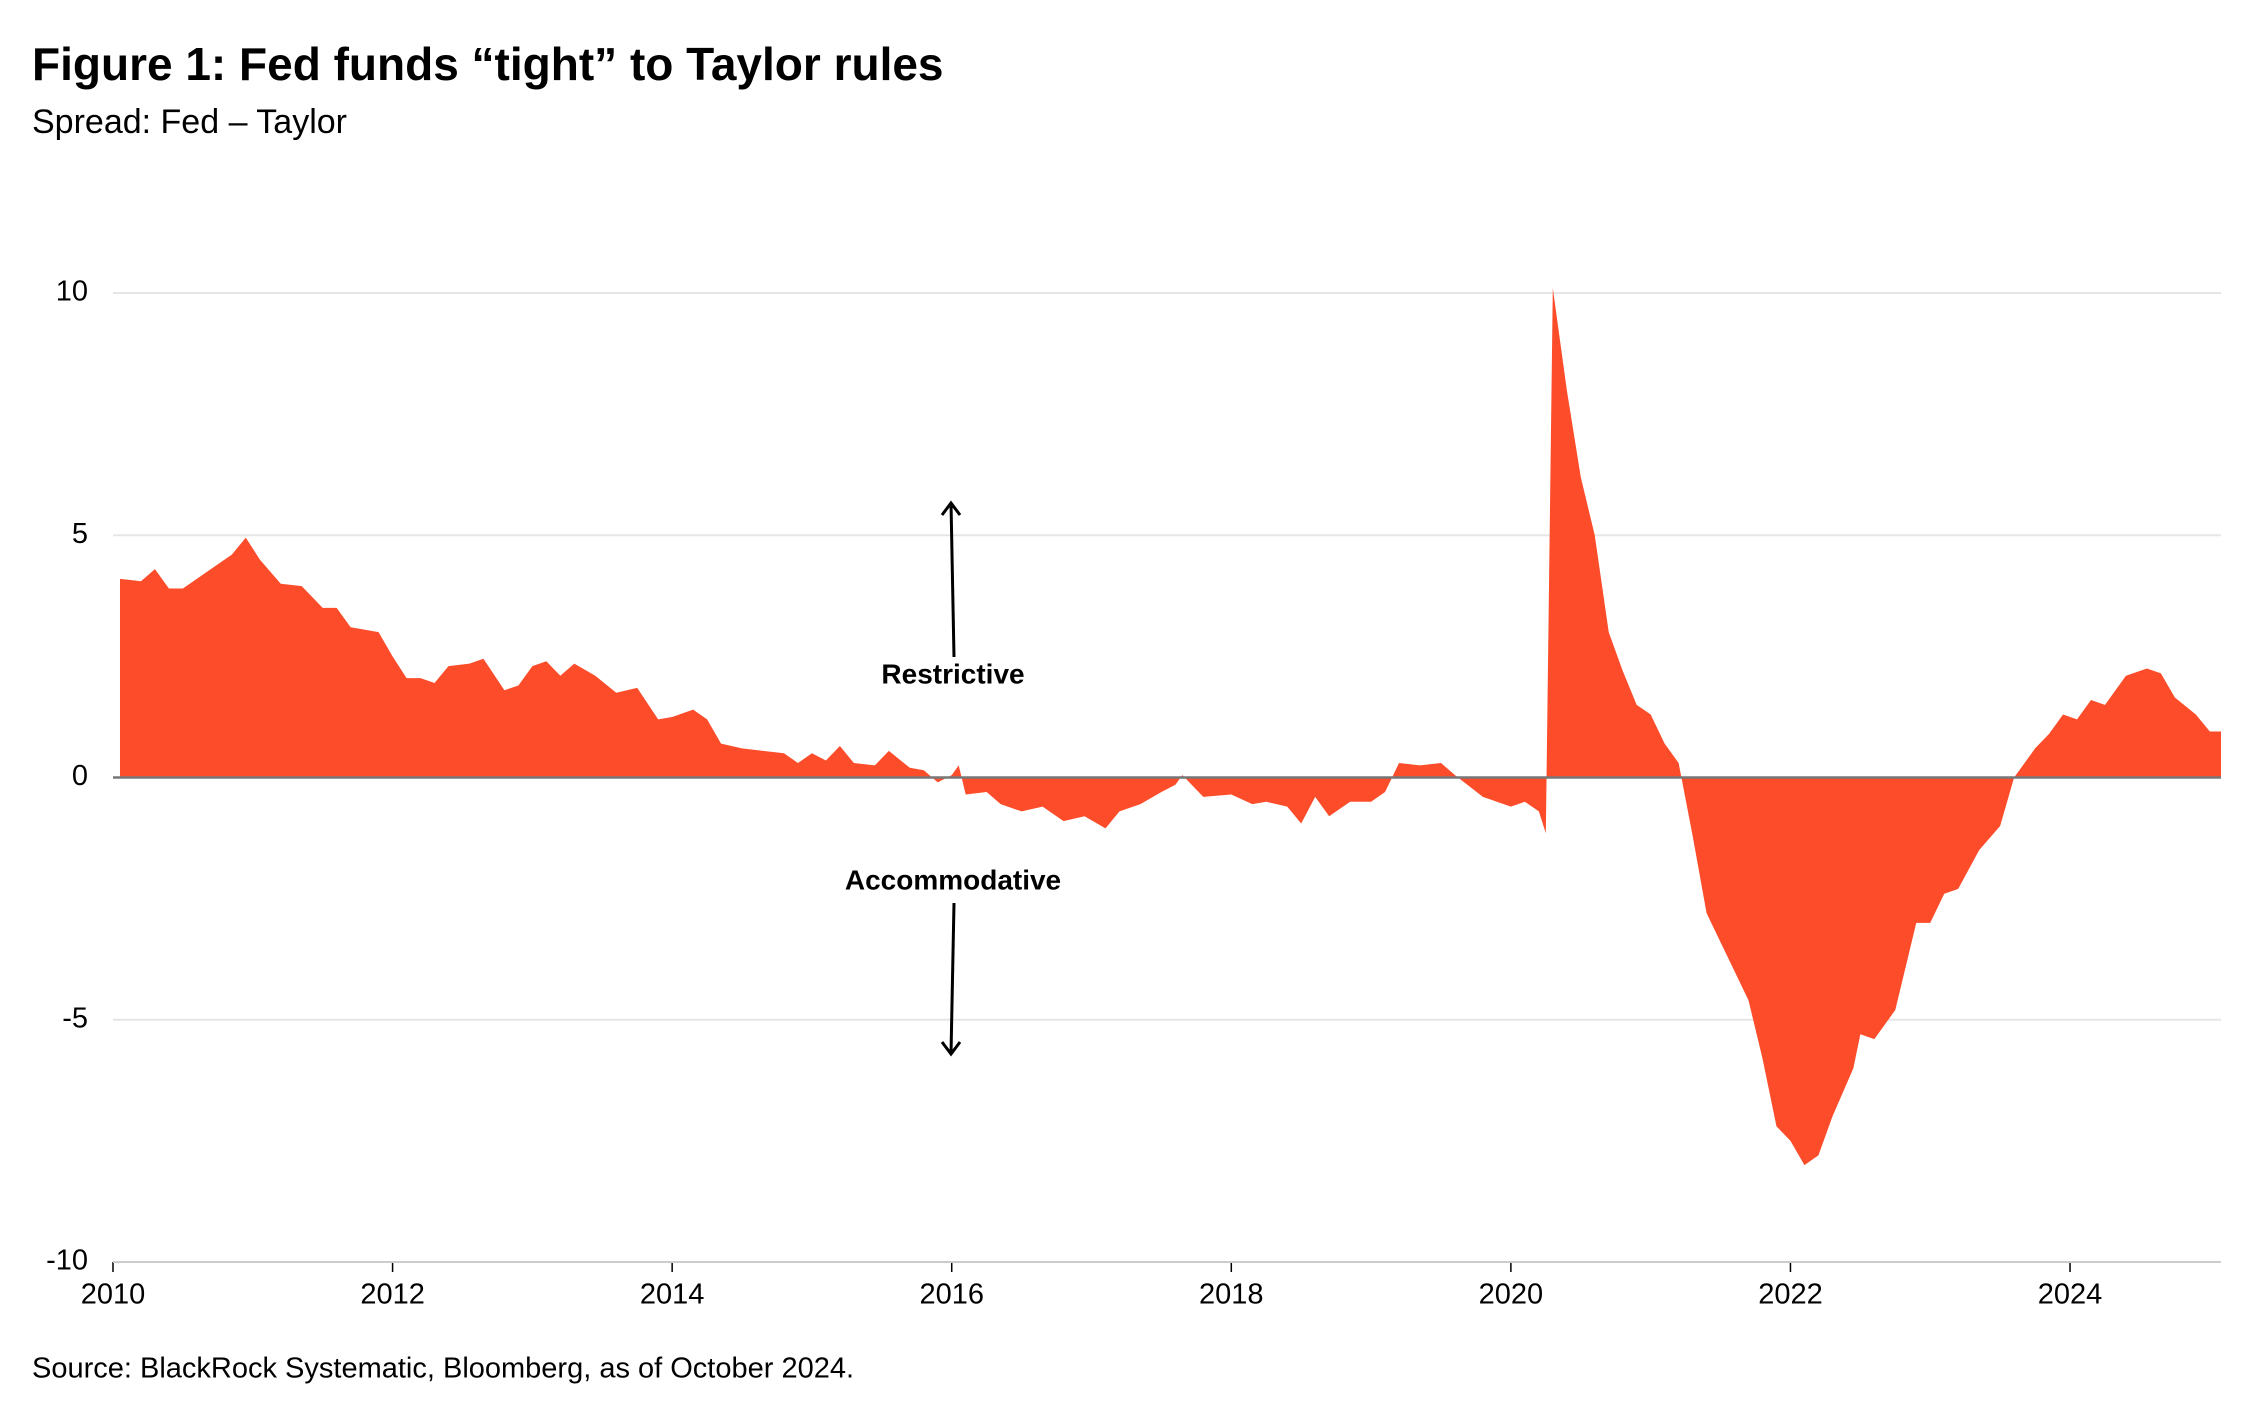 The image size is (2264, 1420). Describe the element at coordinates (80, 776) in the screenshot. I see `y-tick-label: 0` at that location.